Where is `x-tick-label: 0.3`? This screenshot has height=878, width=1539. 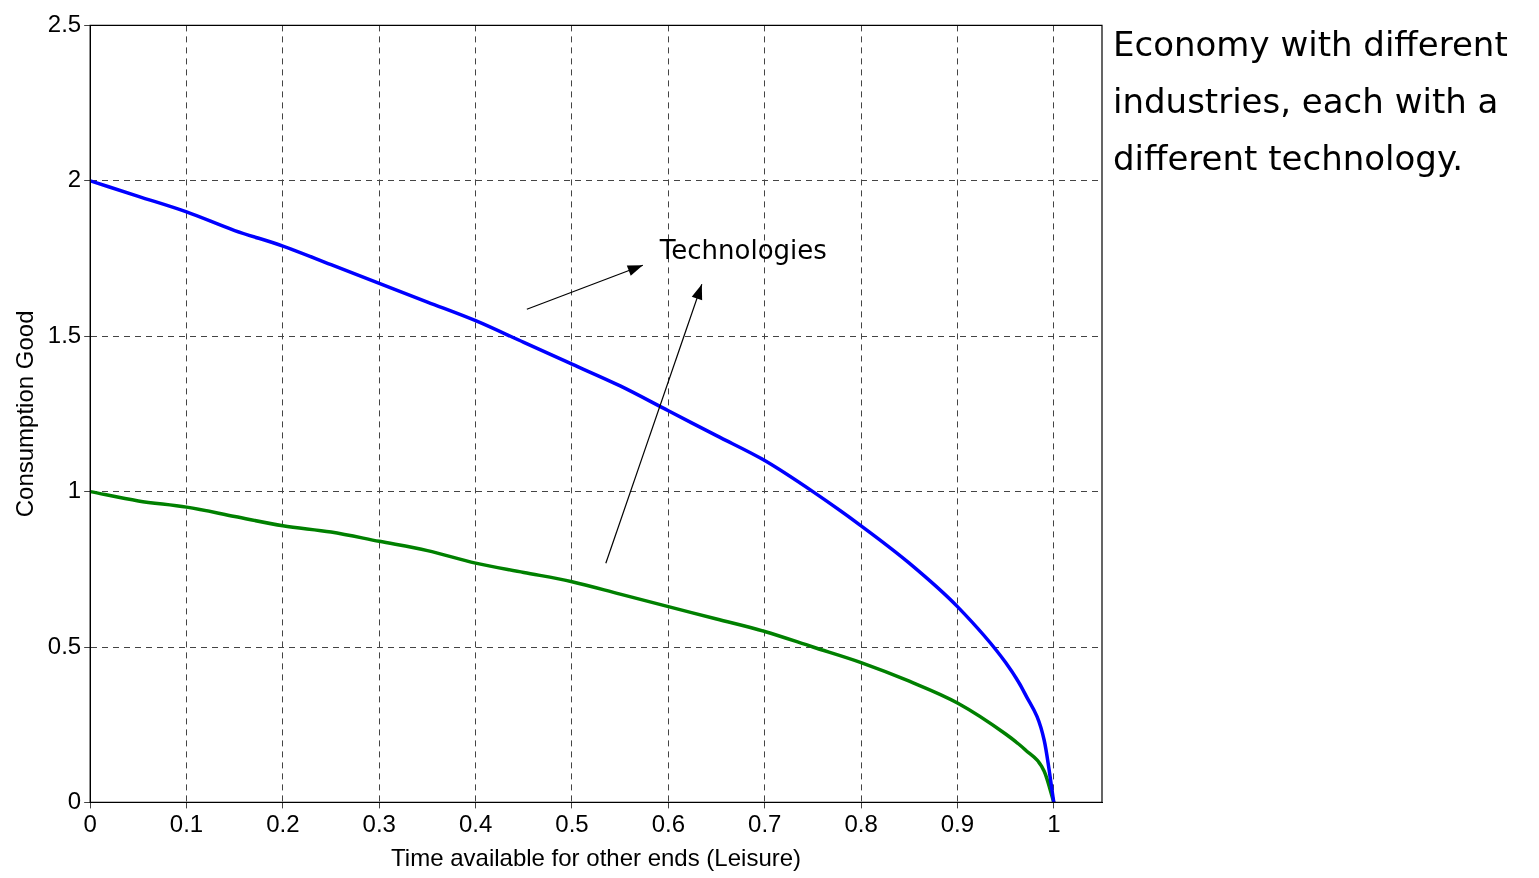 x-tick-label: 0.3 is located at coordinates (379, 824).